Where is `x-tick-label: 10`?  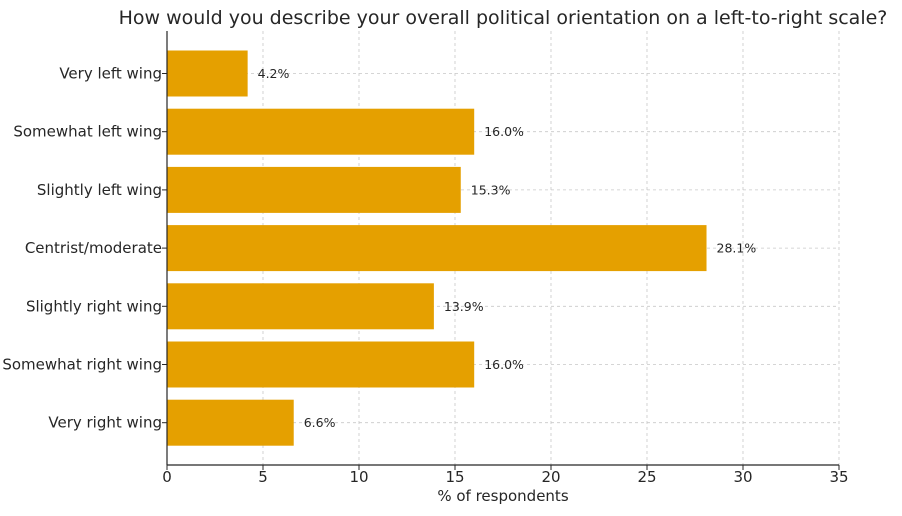 x-tick-label: 10 is located at coordinates (358, 477).